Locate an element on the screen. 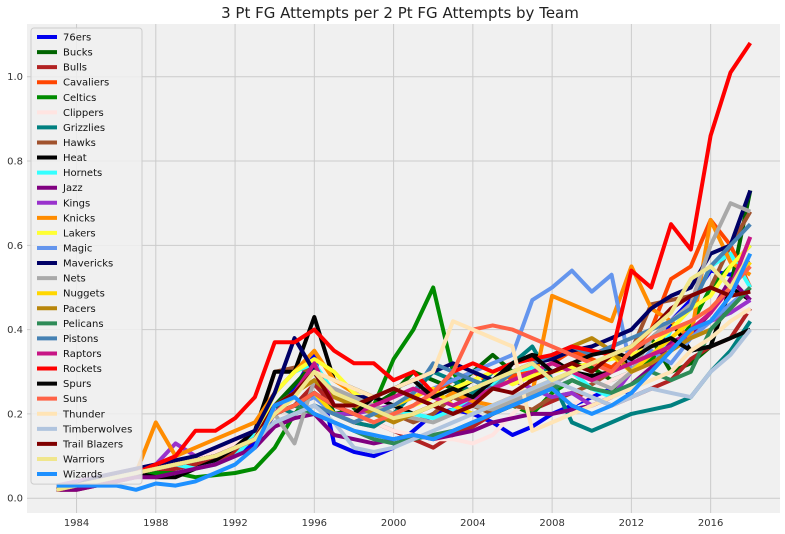 The height and width of the screenshot is (534, 785). legend-label: Celtics is located at coordinates (79, 98).